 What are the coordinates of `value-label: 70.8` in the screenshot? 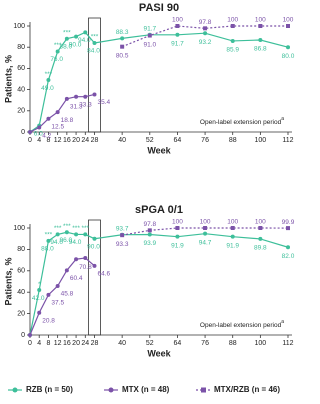 It's located at (85, 267).